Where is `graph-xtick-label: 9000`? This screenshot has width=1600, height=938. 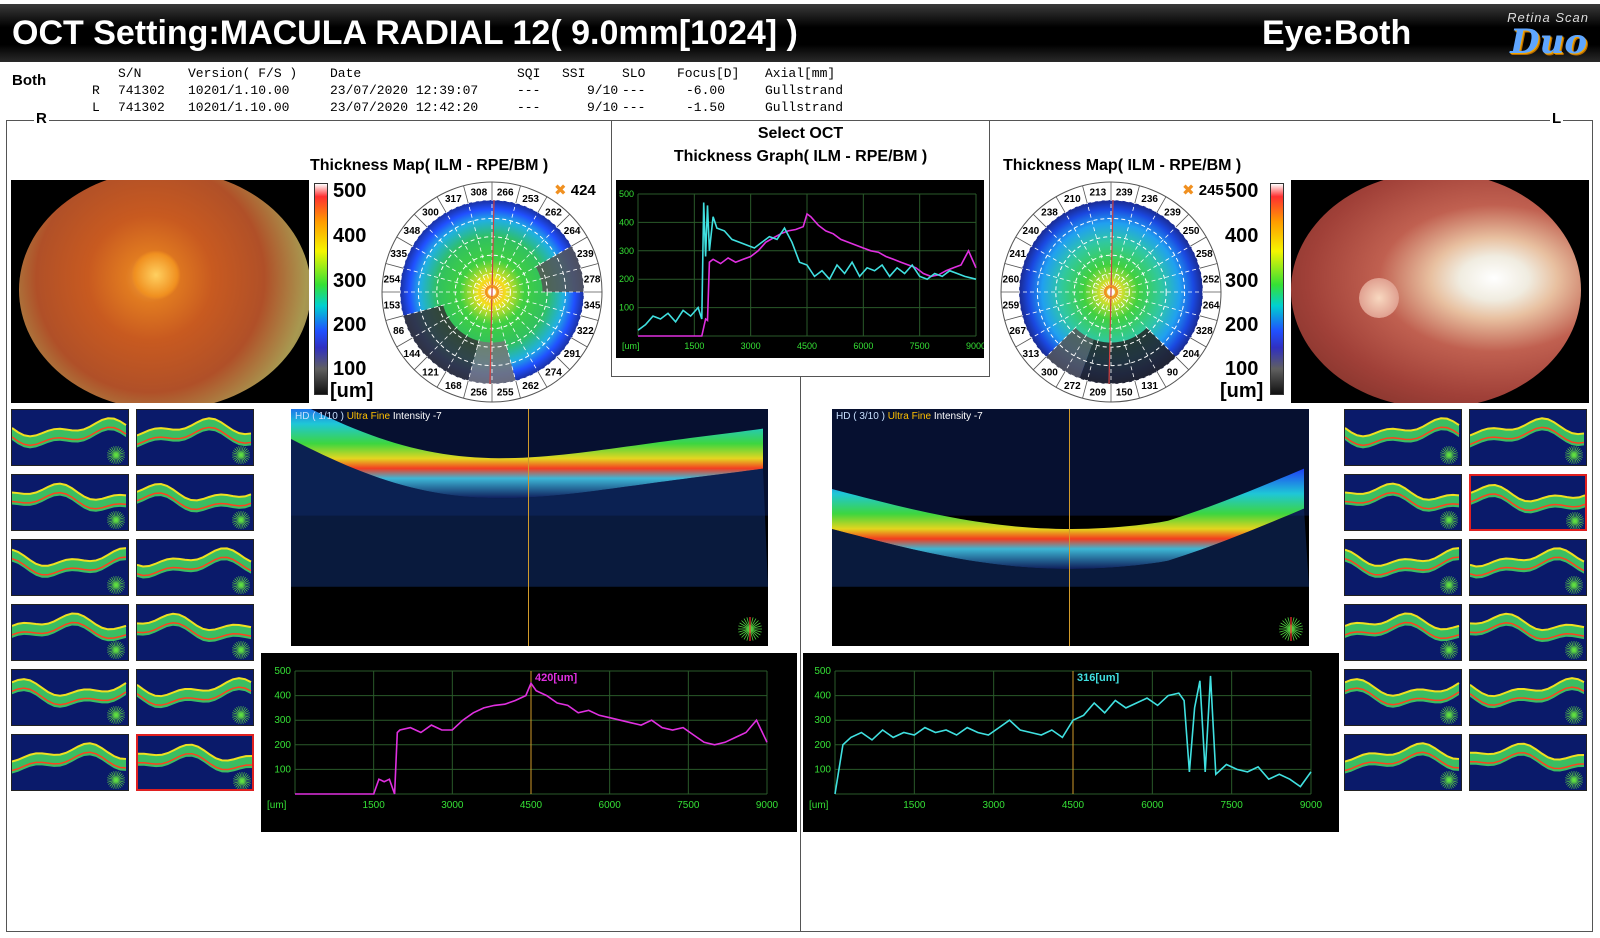 graph-xtick-label: 9000 is located at coordinates (767, 805).